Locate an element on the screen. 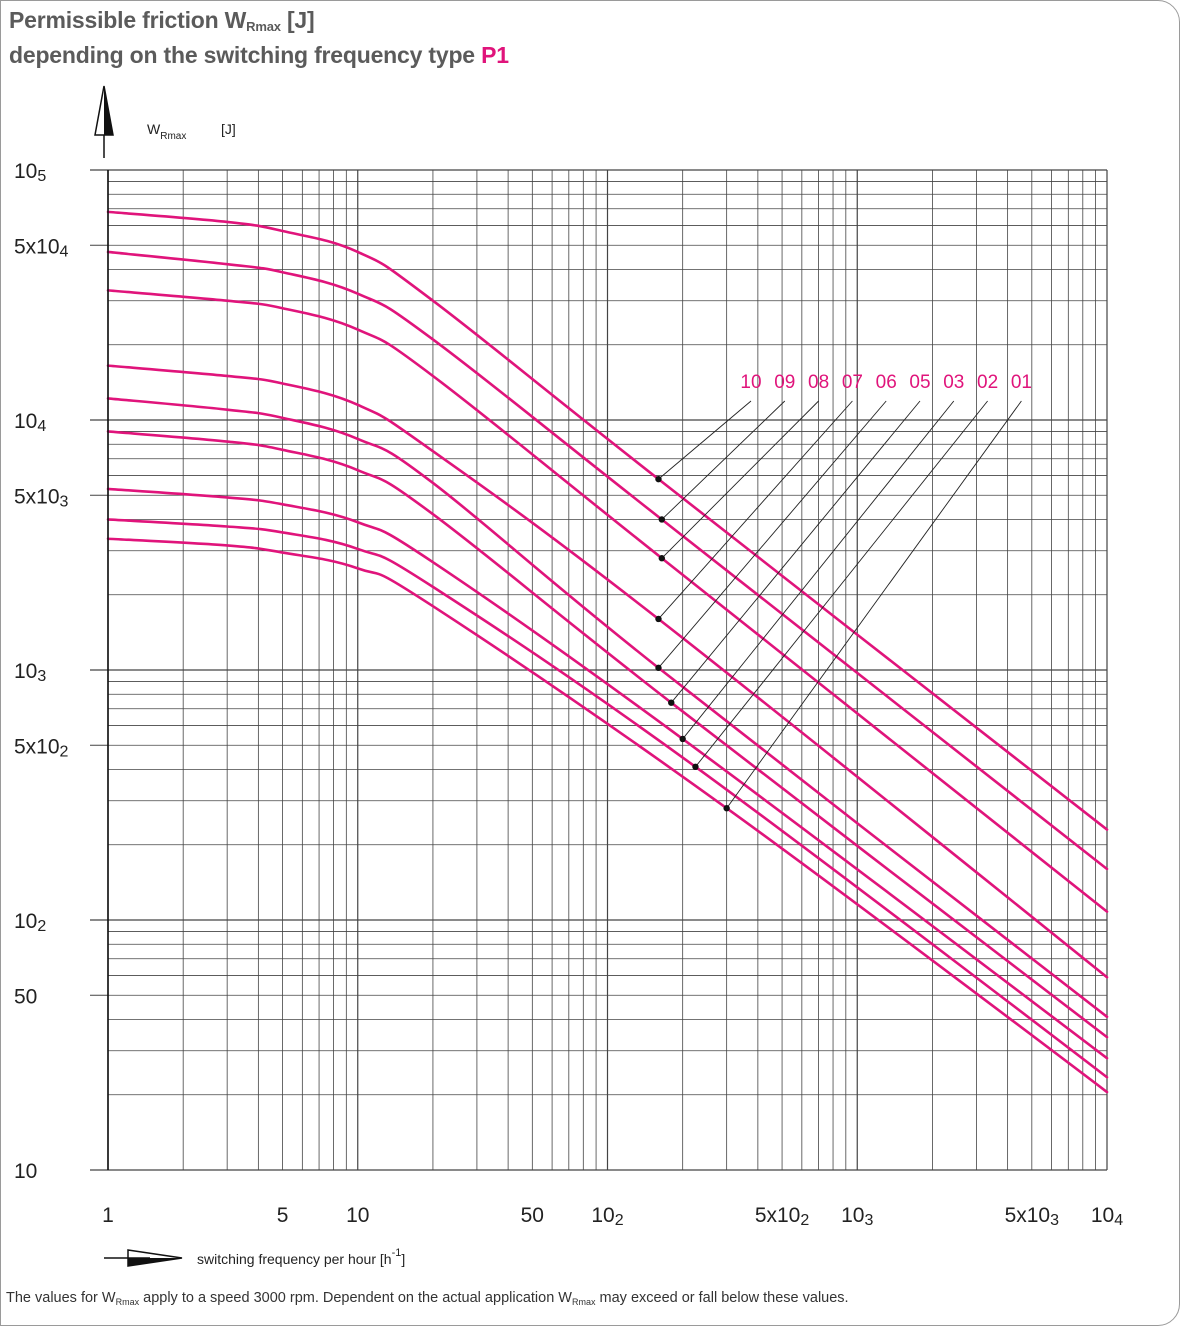 The height and width of the screenshot is (1329, 1183). y-axis-label: WRmax is located at coordinates (166, 131).